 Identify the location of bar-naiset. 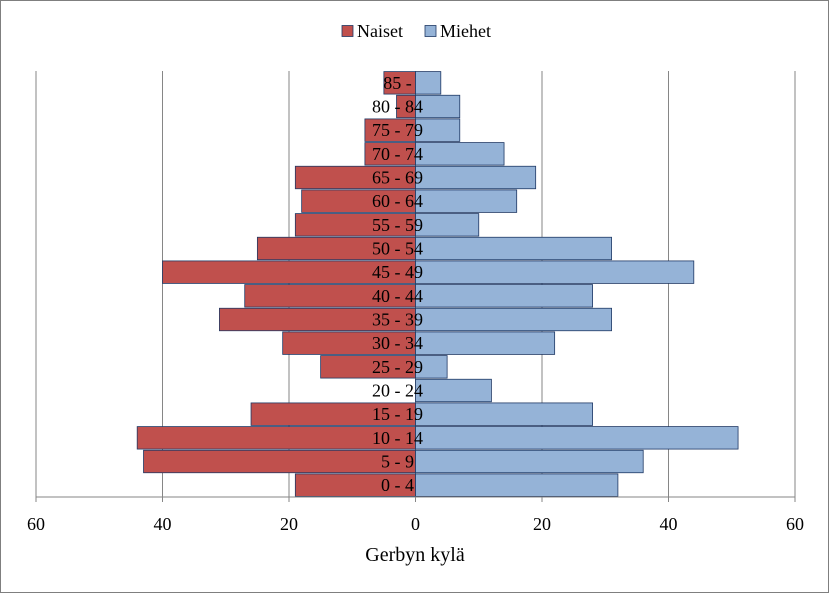
(279, 461).